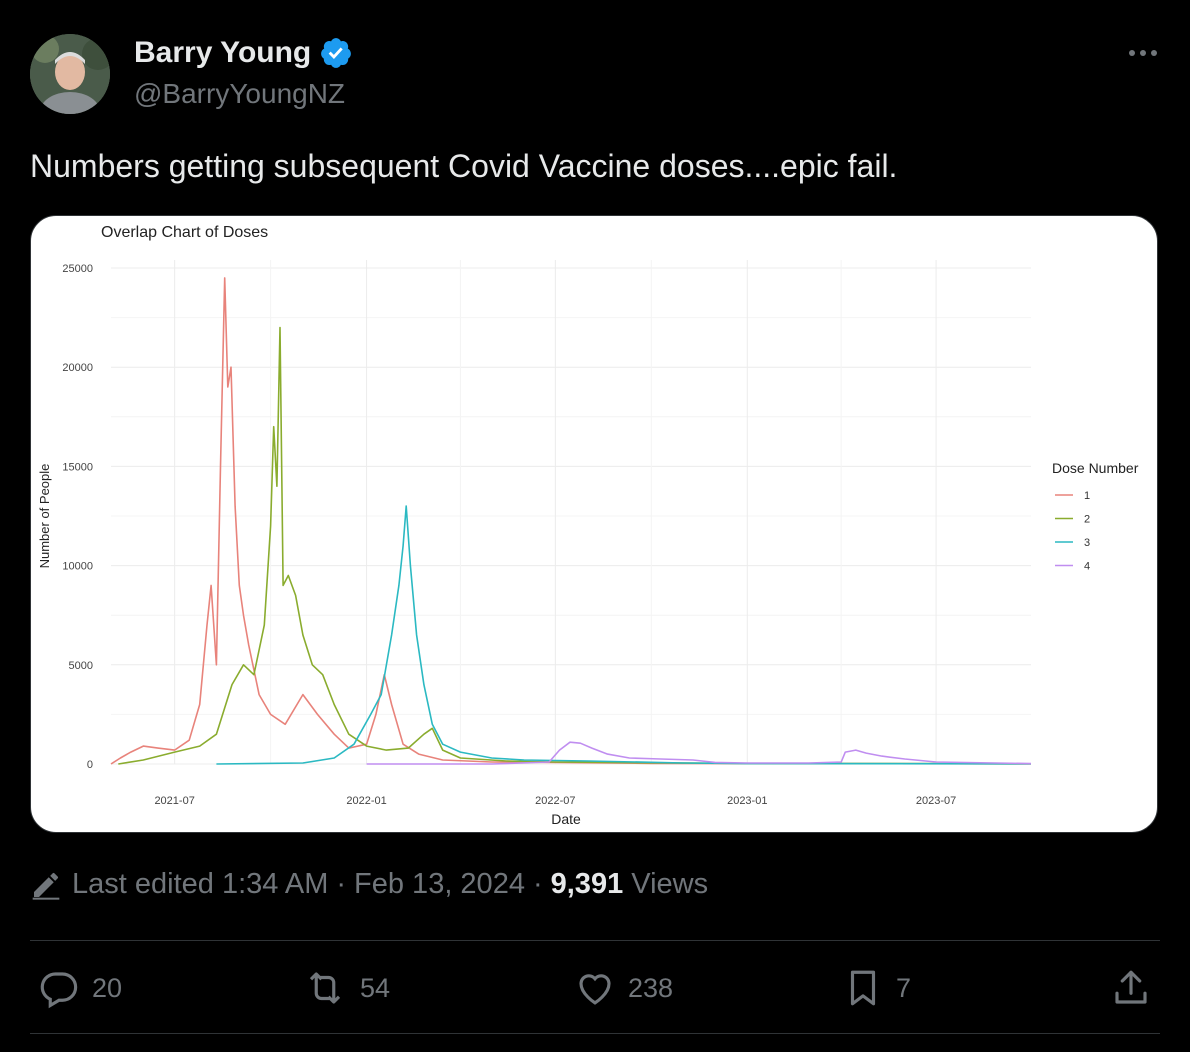 The height and width of the screenshot is (1052, 1190). Describe the element at coordinates (81, 666) in the screenshot. I see `y-tick-label: 5000` at that location.